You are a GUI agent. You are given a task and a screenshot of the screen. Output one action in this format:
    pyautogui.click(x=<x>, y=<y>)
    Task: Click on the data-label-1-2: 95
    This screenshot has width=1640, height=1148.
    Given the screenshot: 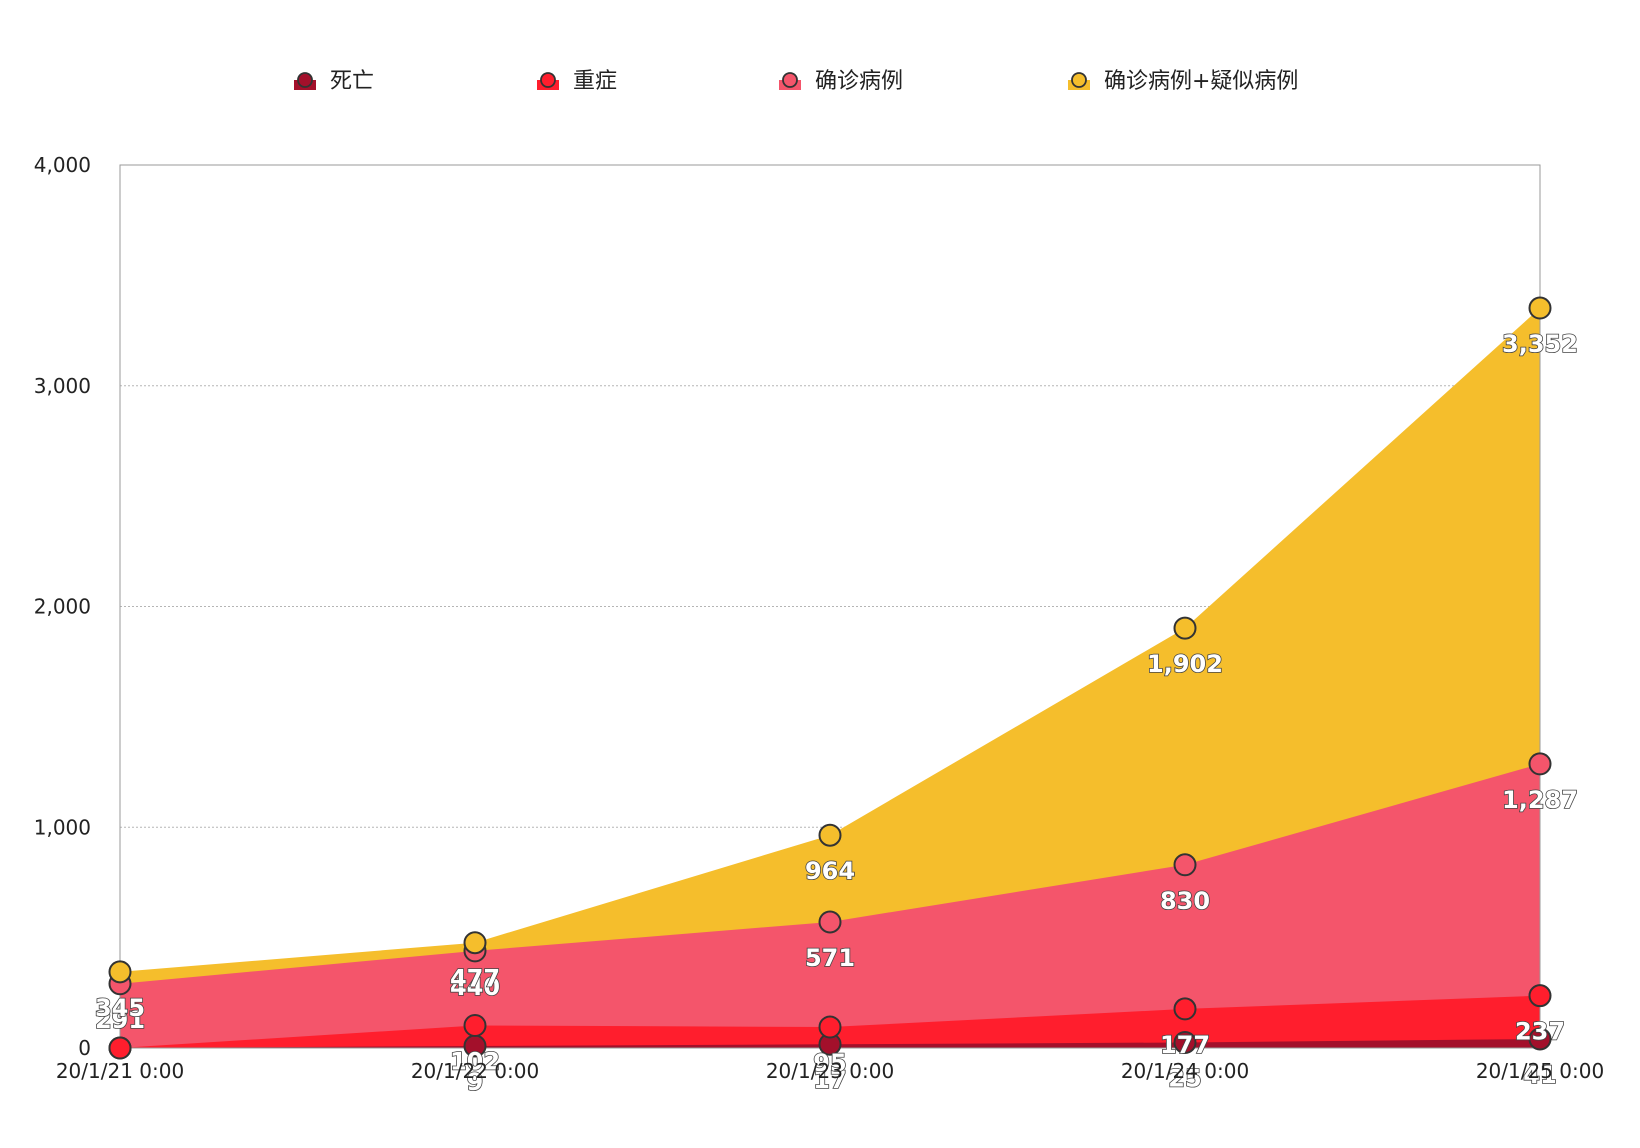 What is the action you would take?
    pyautogui.click(x=829, y=1063)
    